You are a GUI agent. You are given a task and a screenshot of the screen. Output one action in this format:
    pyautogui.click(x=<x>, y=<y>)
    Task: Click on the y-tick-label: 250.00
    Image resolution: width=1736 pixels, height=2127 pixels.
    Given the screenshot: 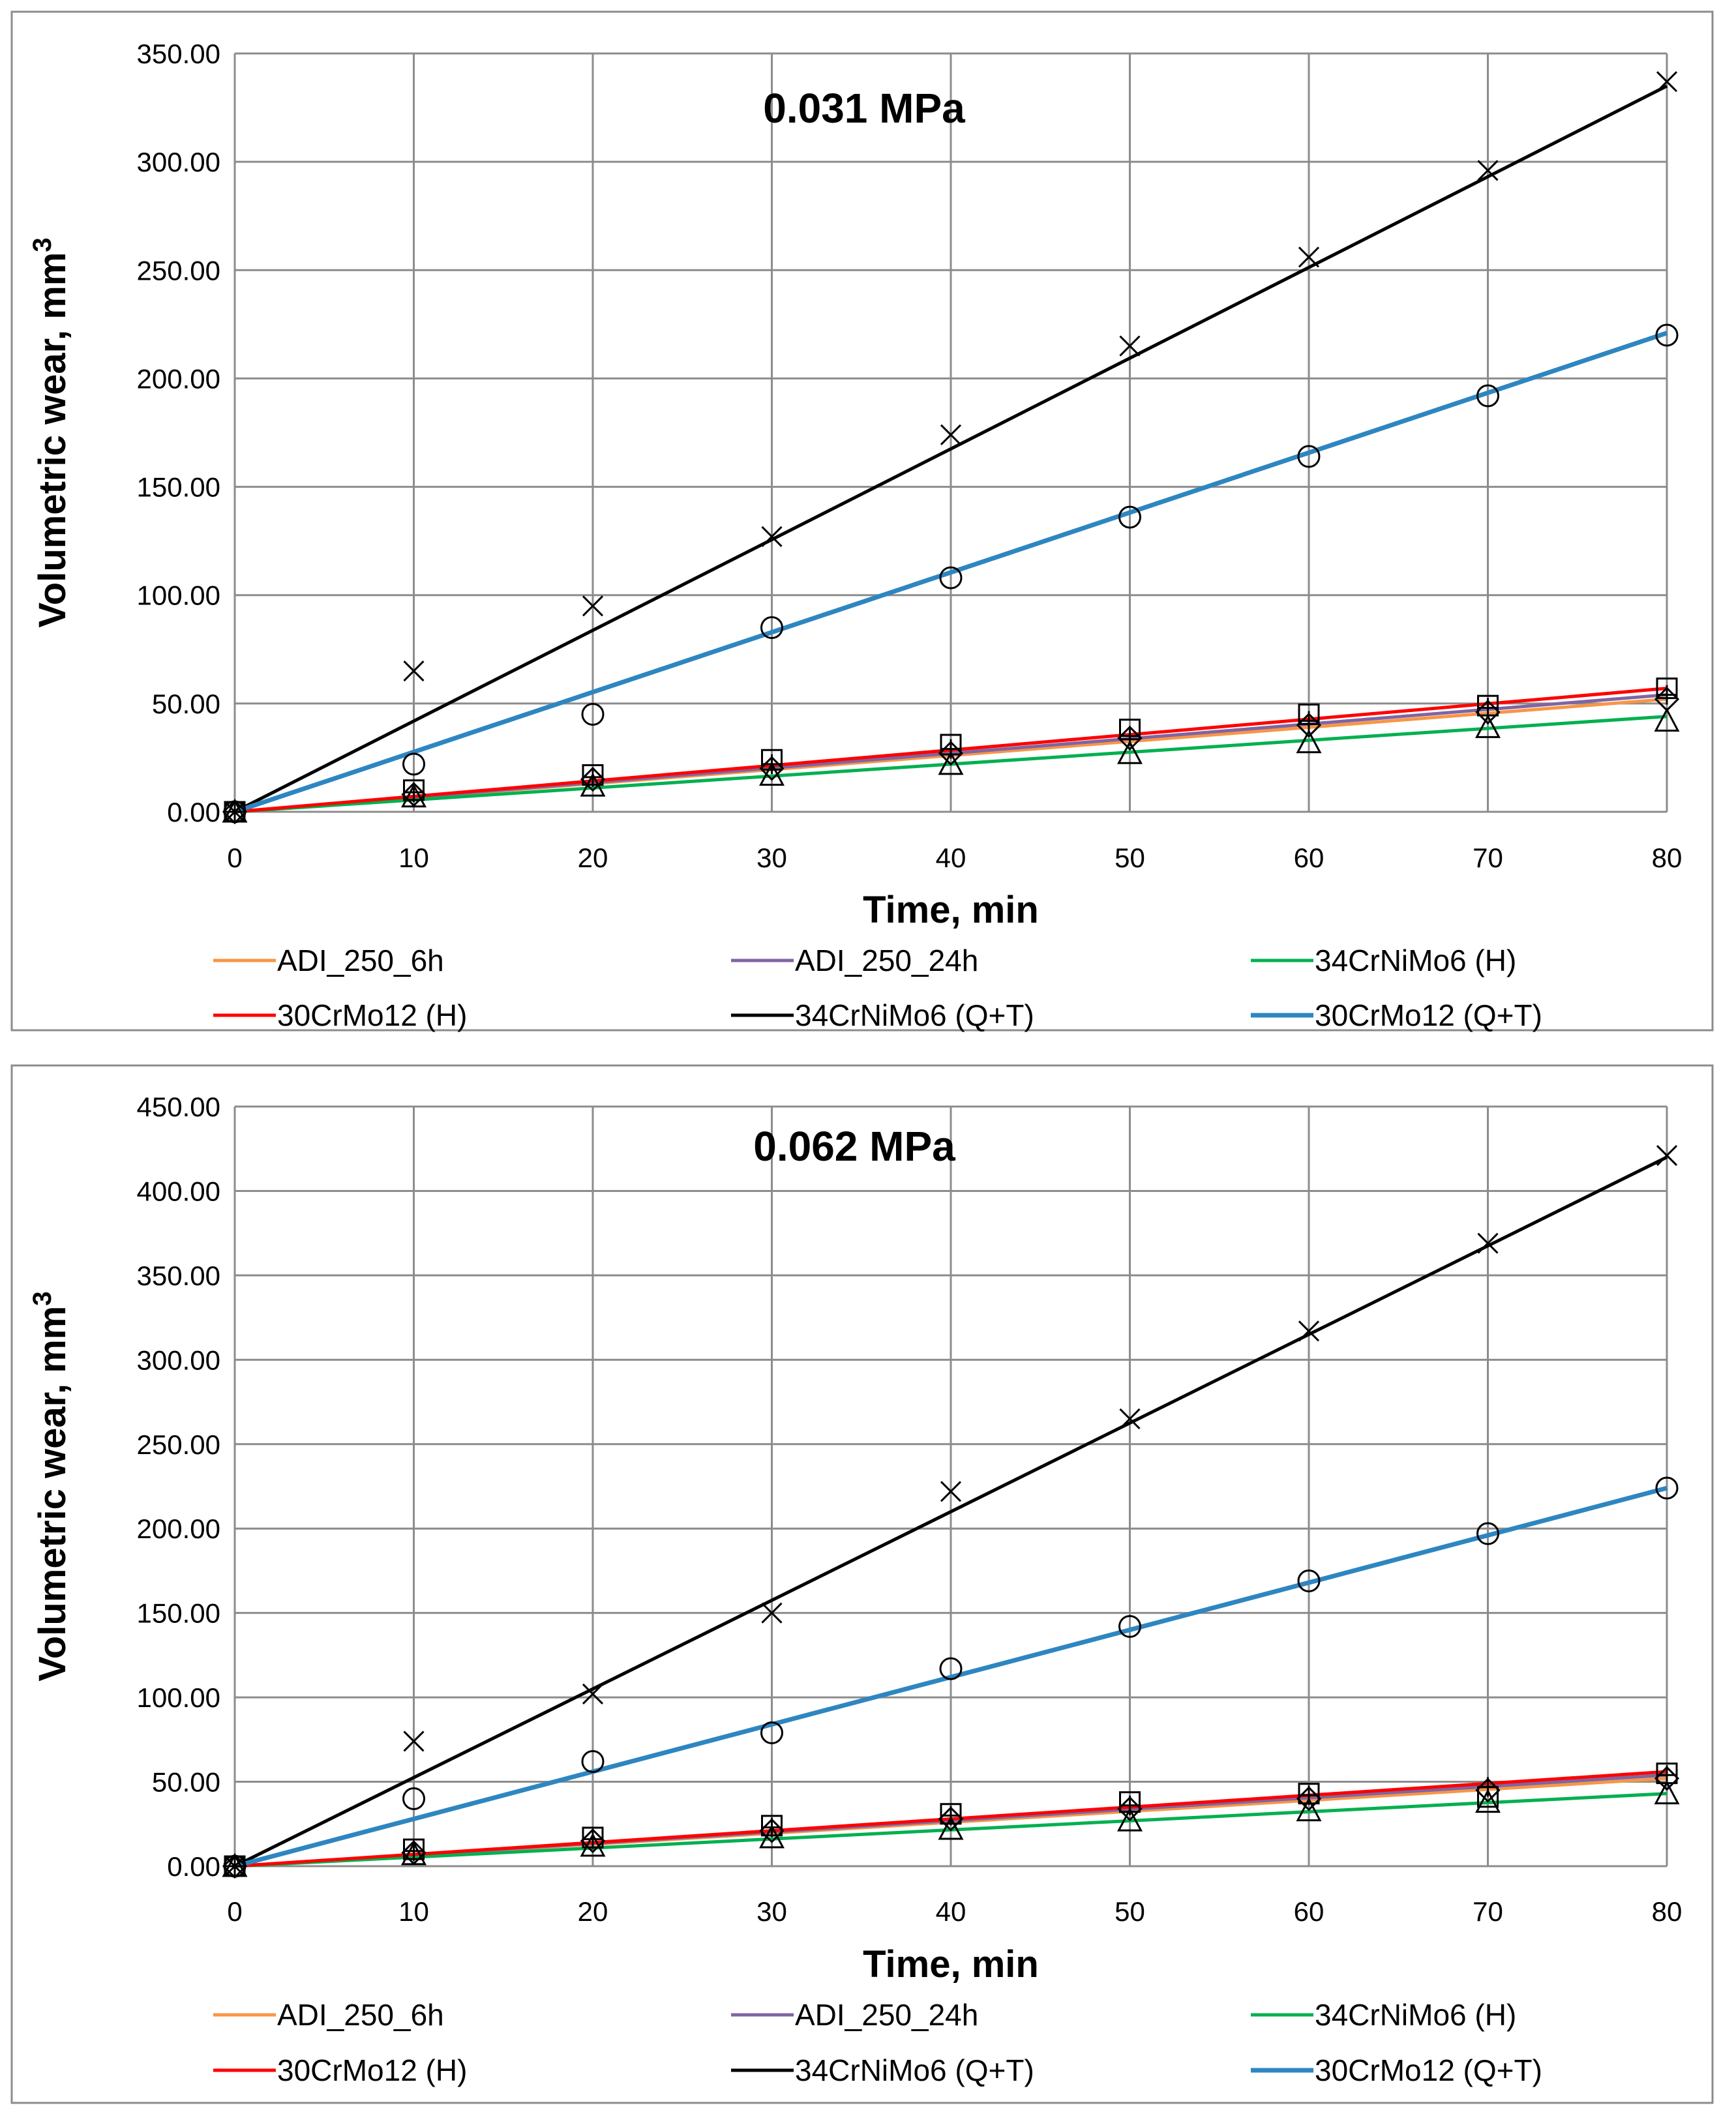 What is the action you would take?
    pyautogui.click(x=178, y=270)
    